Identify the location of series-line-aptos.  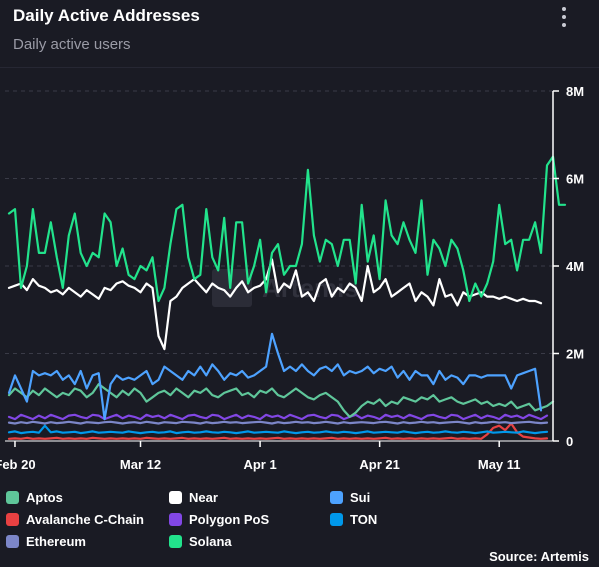
(281, 400).